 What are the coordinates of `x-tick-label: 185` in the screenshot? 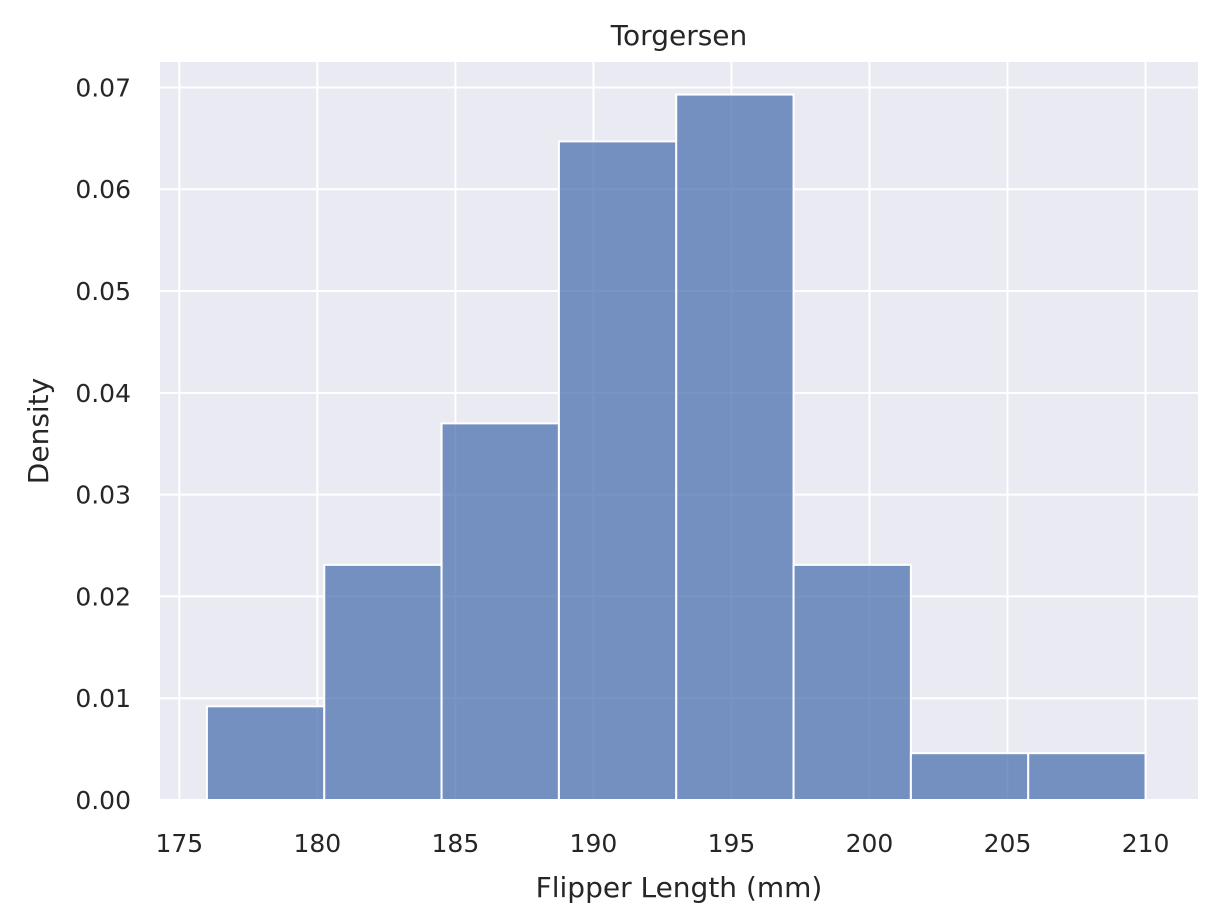 It's located at (456, 843).